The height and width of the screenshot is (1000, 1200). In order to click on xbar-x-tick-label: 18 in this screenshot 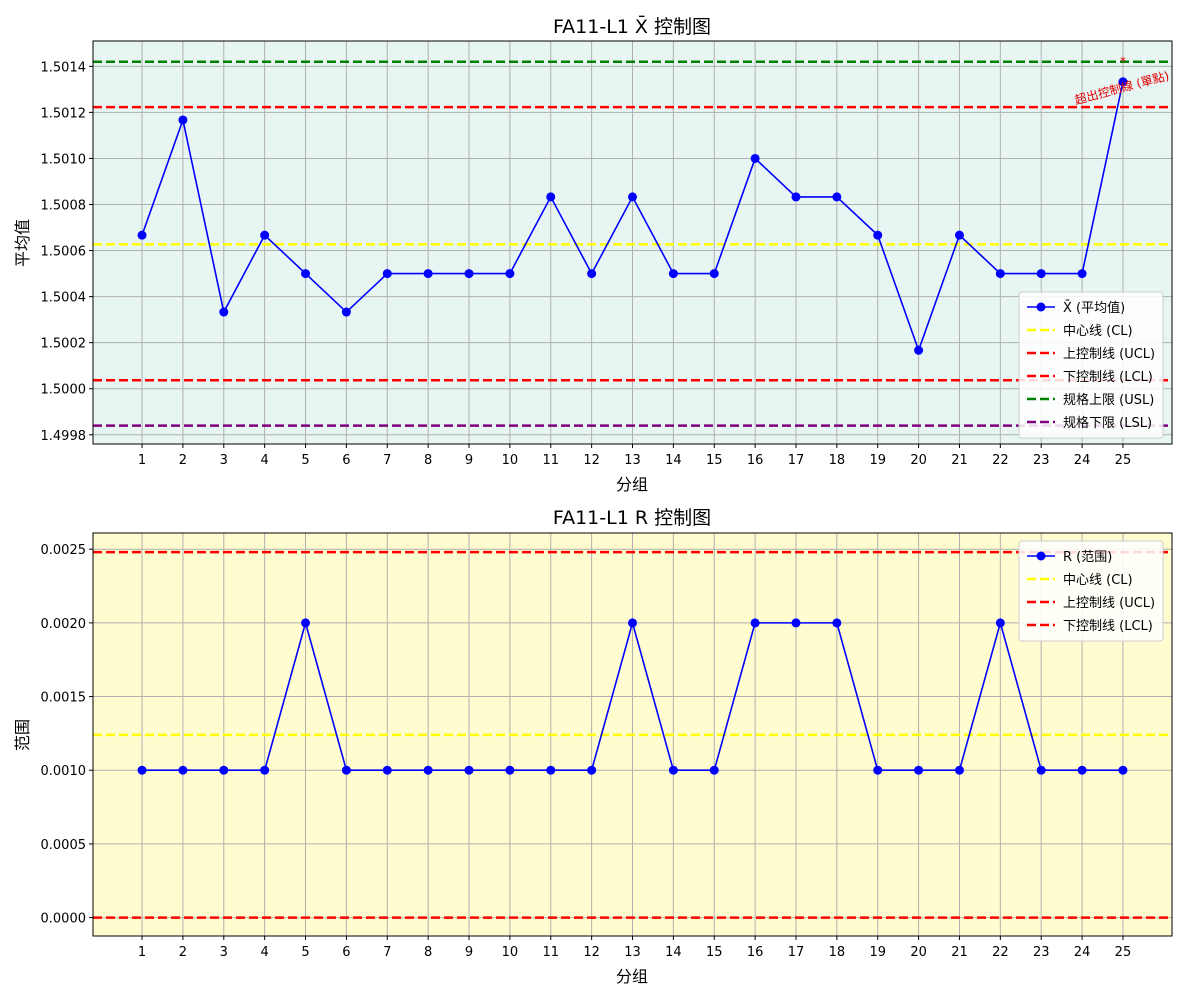, I will do `click(837, 460)`.